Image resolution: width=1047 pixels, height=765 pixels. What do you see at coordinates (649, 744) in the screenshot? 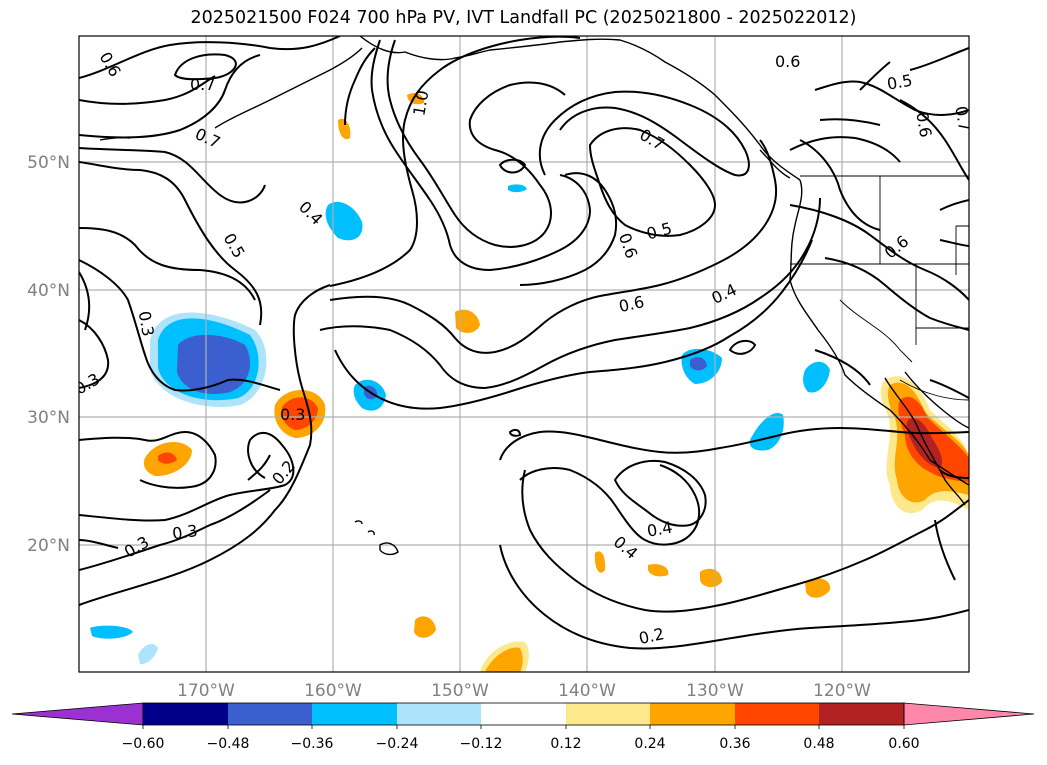
I see `colorbar-tick-label: 0.24` at bounding box center [649, 744].